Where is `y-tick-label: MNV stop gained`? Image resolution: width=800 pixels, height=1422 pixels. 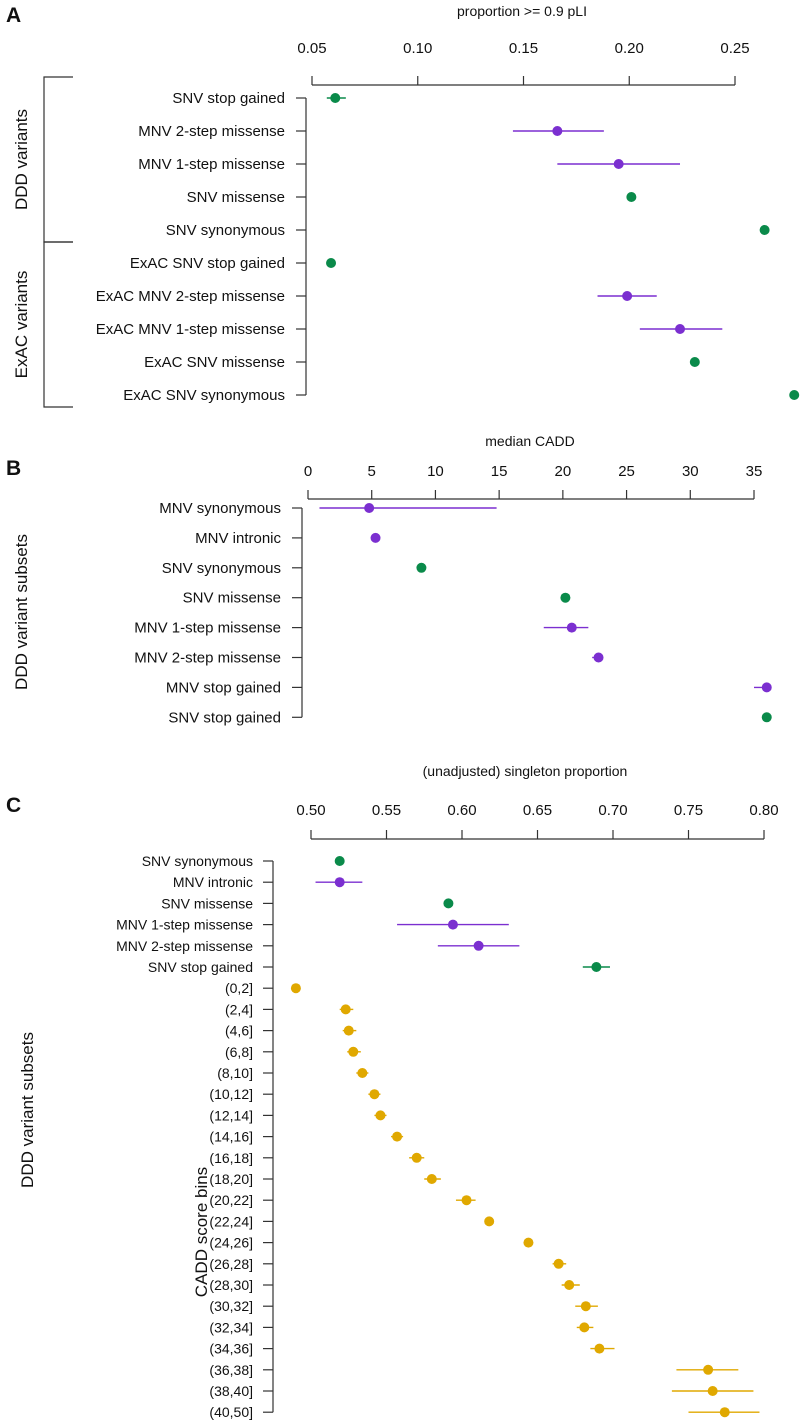
y-tick-label: MNV stop gained is located at coordinates (223, 687).